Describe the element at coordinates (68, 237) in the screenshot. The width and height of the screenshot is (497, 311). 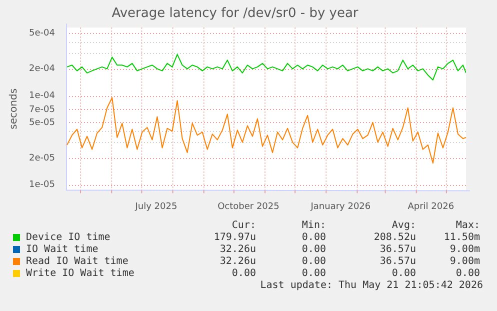
I see `legend-label: Device IO time` at that location.